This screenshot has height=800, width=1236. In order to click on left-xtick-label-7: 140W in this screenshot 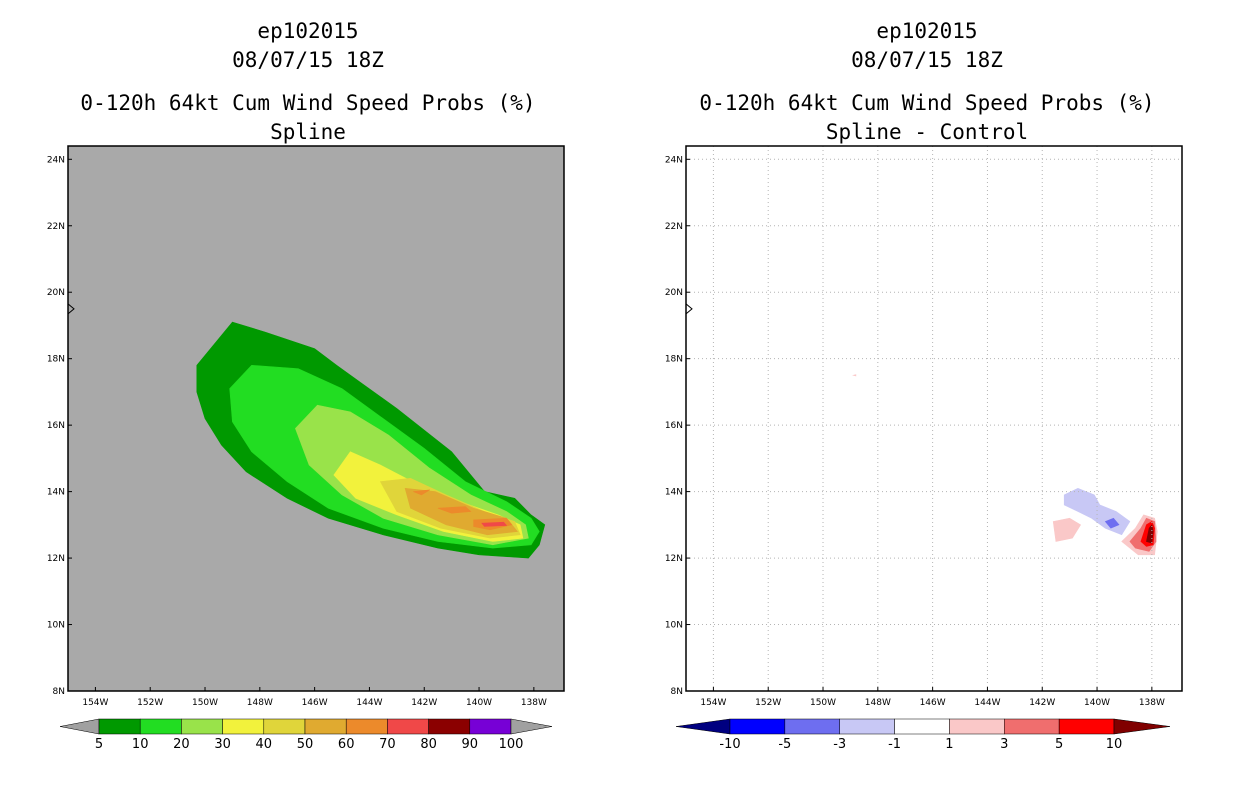, I will do `click(479, 703)`.